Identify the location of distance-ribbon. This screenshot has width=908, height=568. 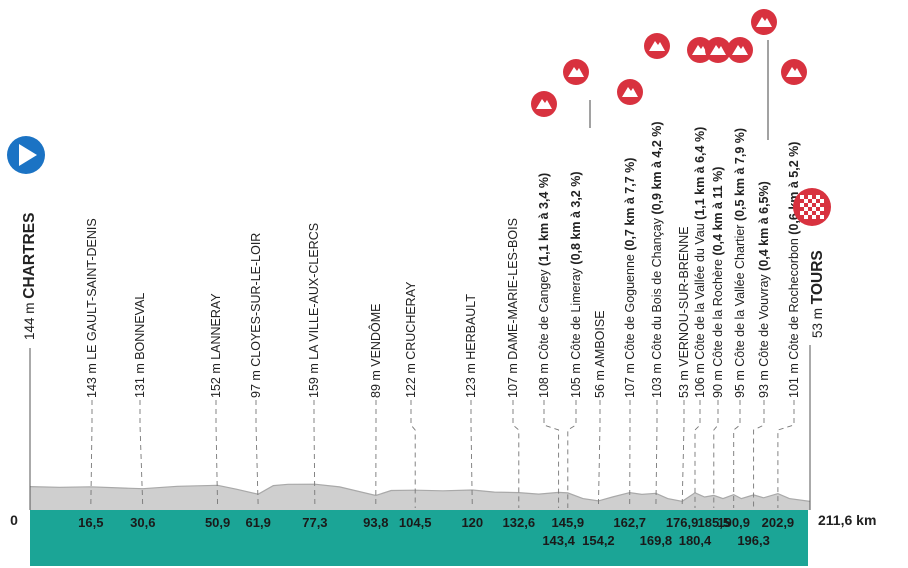
(419, 538).